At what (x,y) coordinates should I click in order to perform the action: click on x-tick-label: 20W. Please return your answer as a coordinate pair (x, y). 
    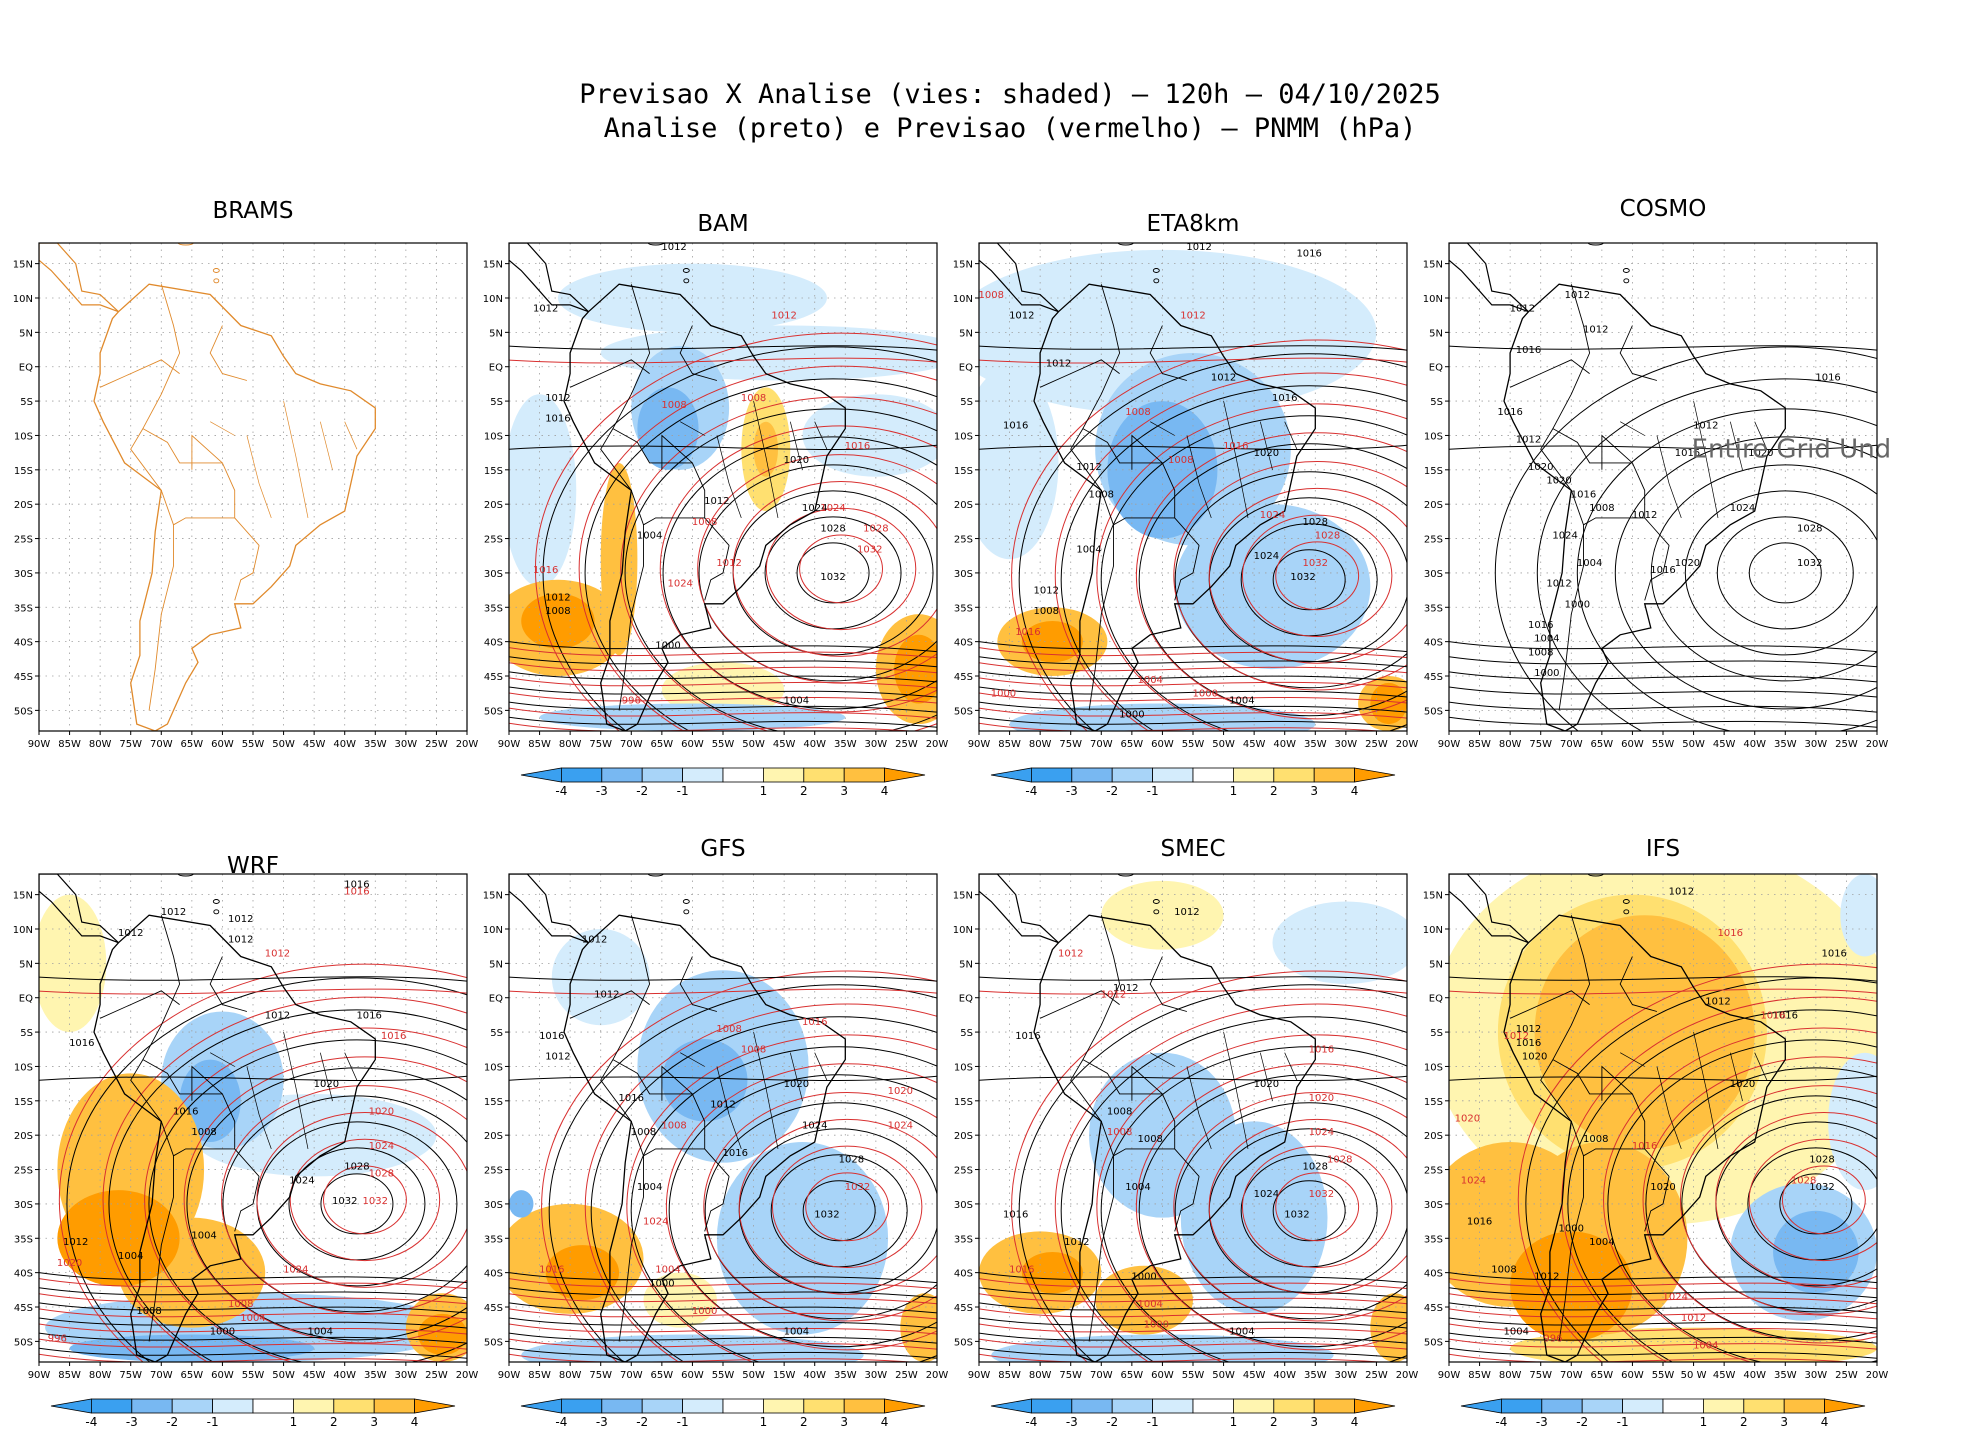
    Looking at the image, I should click on (467, 1375).